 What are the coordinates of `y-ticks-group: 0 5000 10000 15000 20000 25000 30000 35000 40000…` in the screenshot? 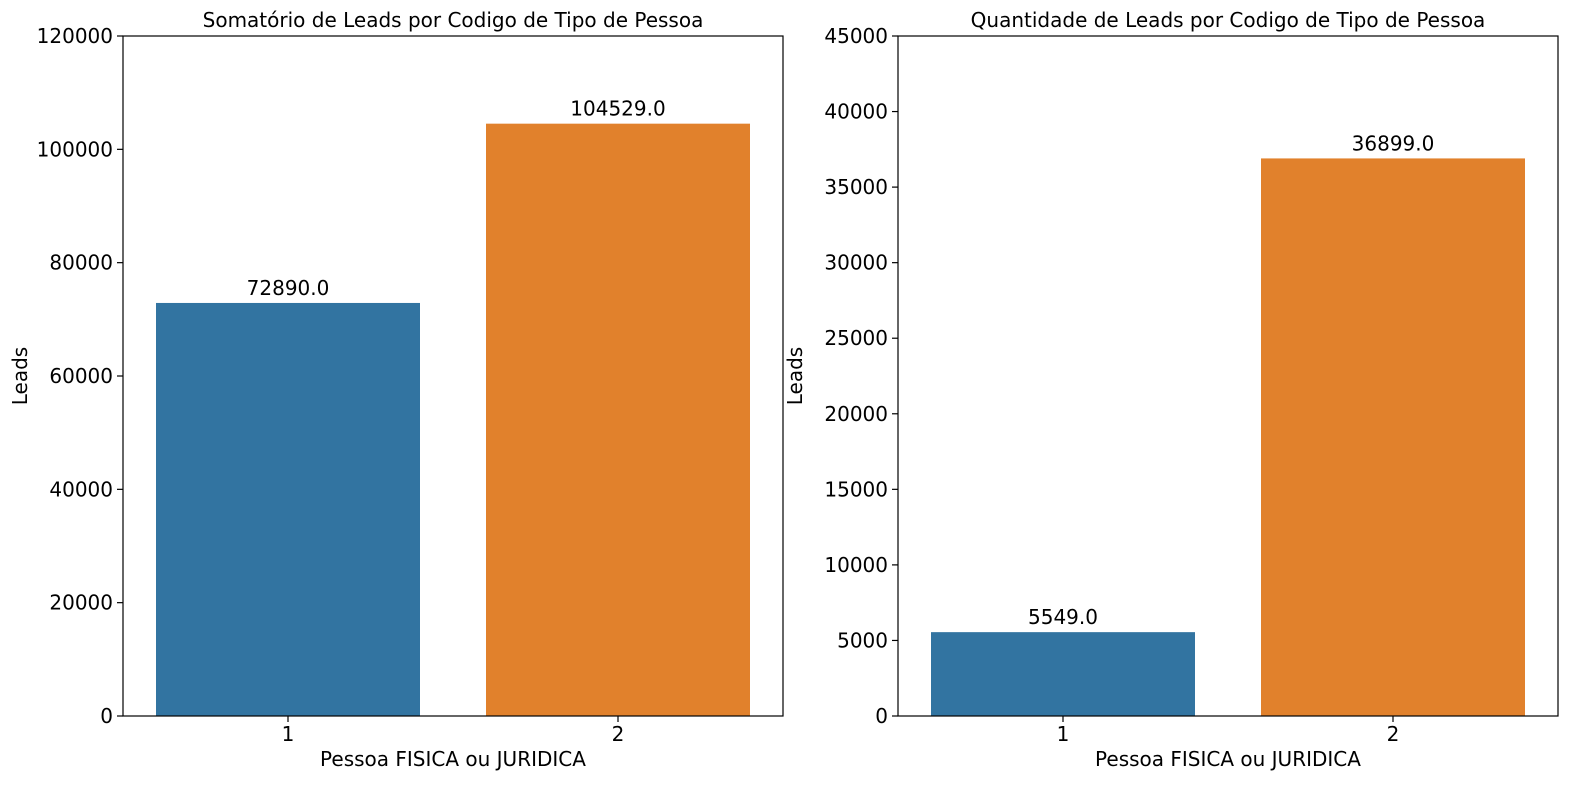 It's located at (861, 376).